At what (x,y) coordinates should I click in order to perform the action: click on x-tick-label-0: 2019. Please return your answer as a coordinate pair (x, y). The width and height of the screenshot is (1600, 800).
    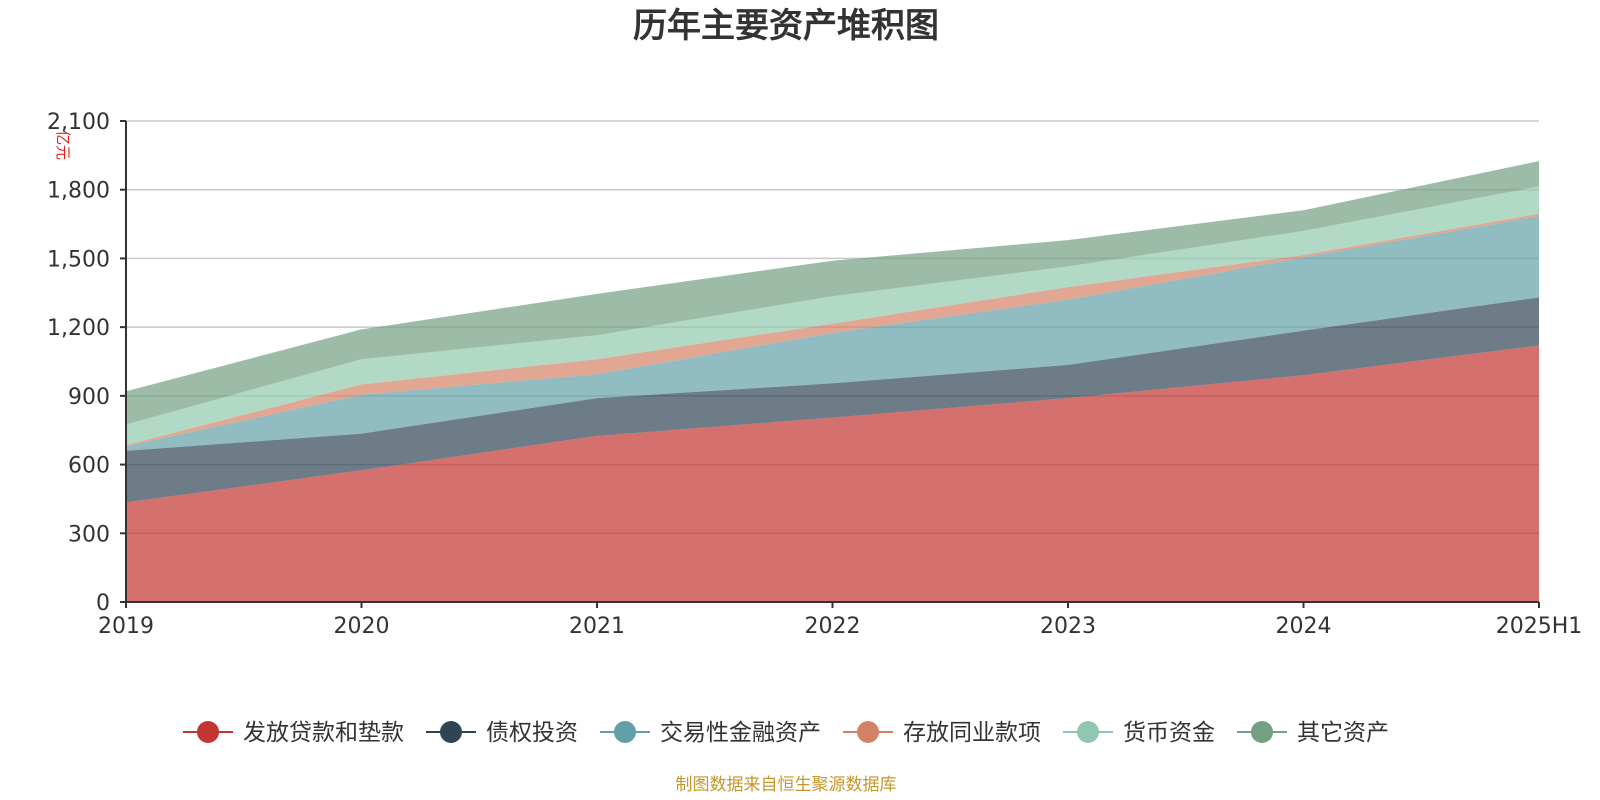
    Looking at the image, I should click on (126, 626).